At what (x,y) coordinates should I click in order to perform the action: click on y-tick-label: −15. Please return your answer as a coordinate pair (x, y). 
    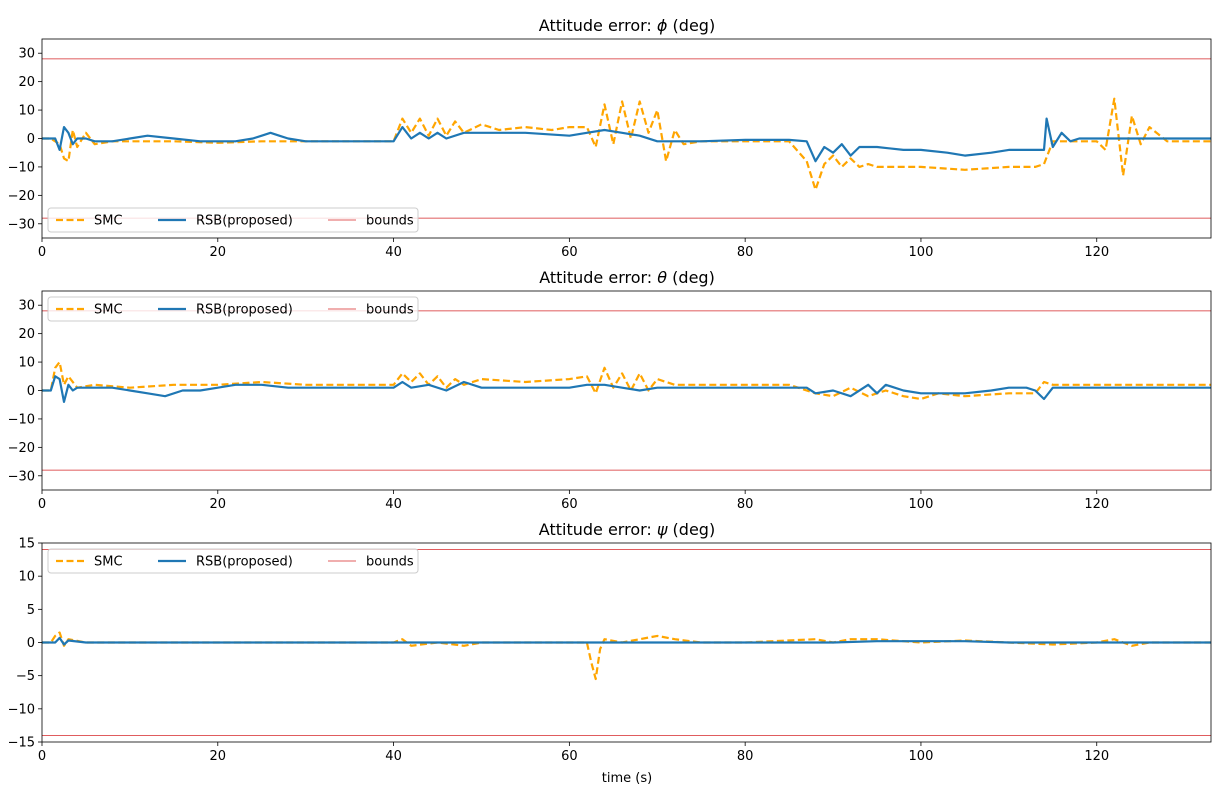
    Looking at the image, I should click on (21, 743).